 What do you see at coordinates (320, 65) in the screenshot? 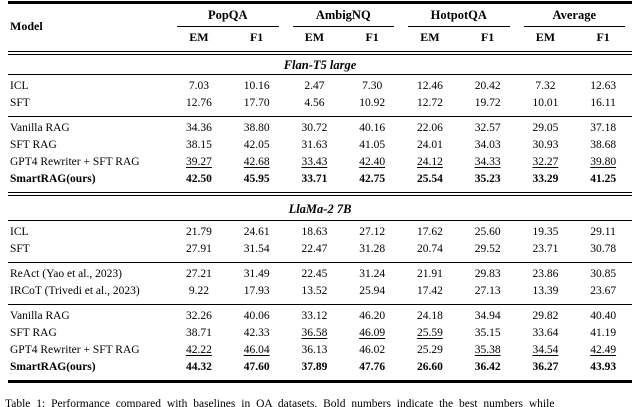
I see `section-title: Flan-T5 large` at bounding box center [320, 65].